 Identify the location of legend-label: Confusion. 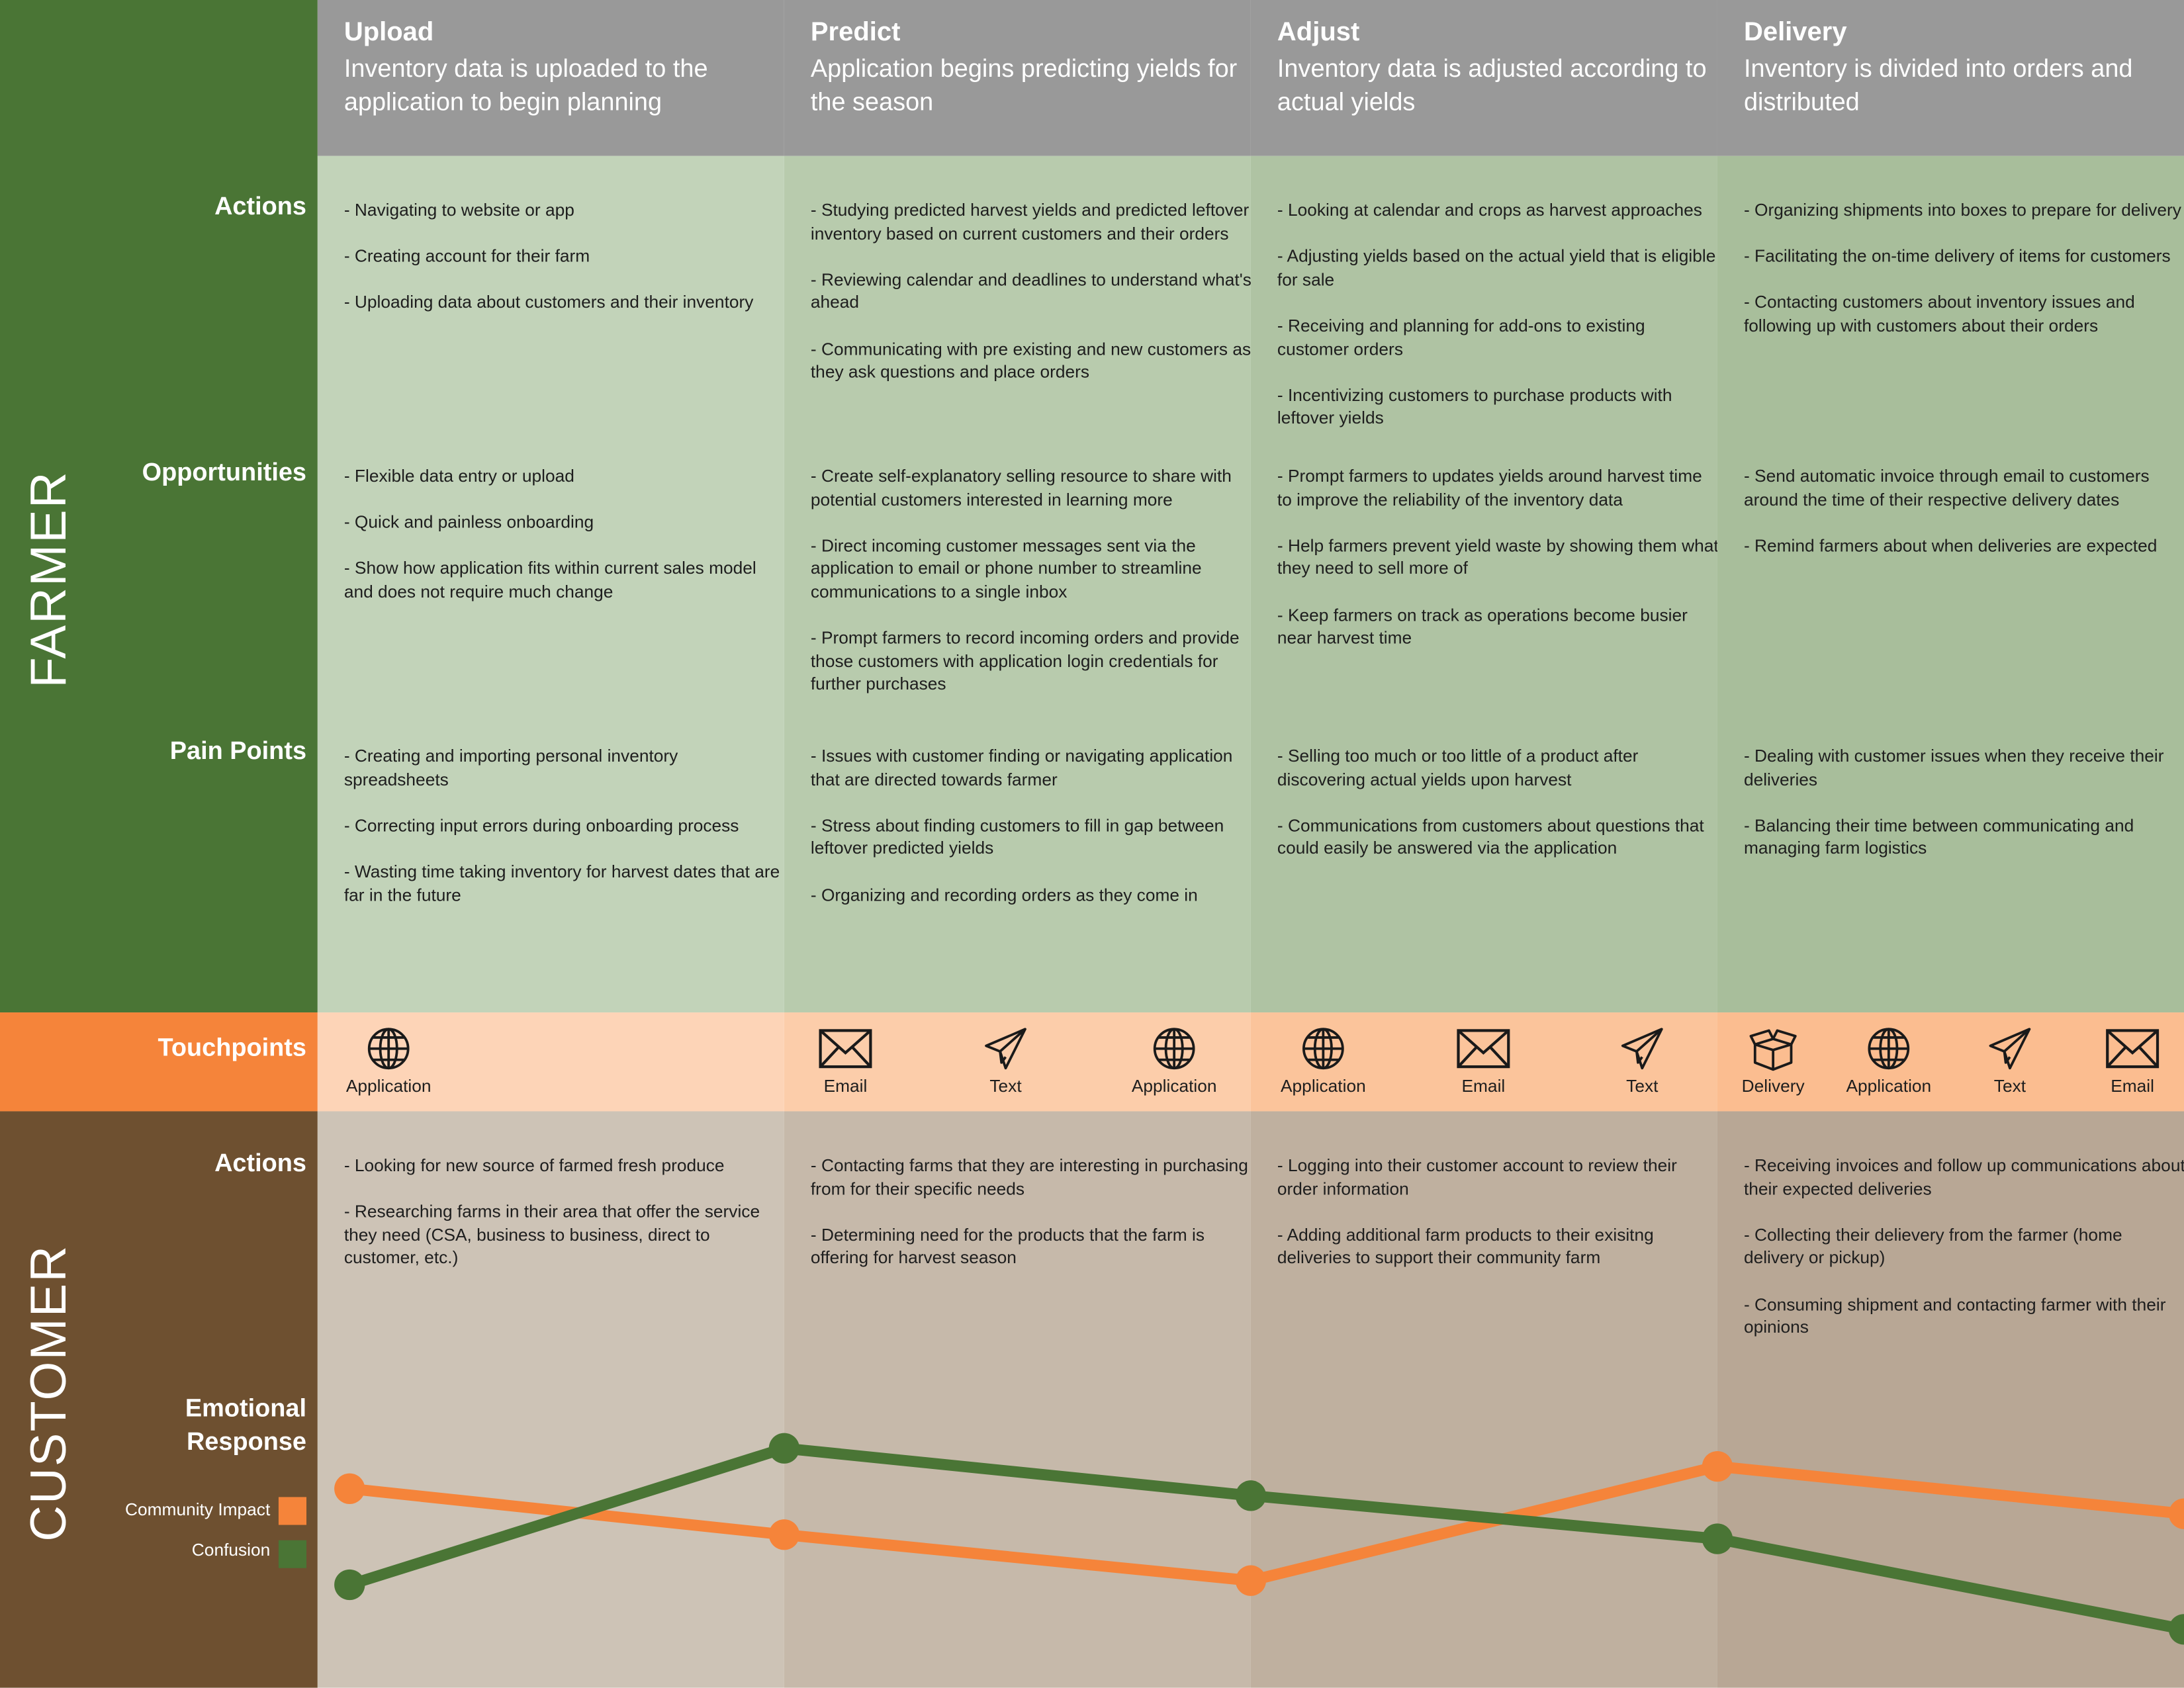
(231, 1550).